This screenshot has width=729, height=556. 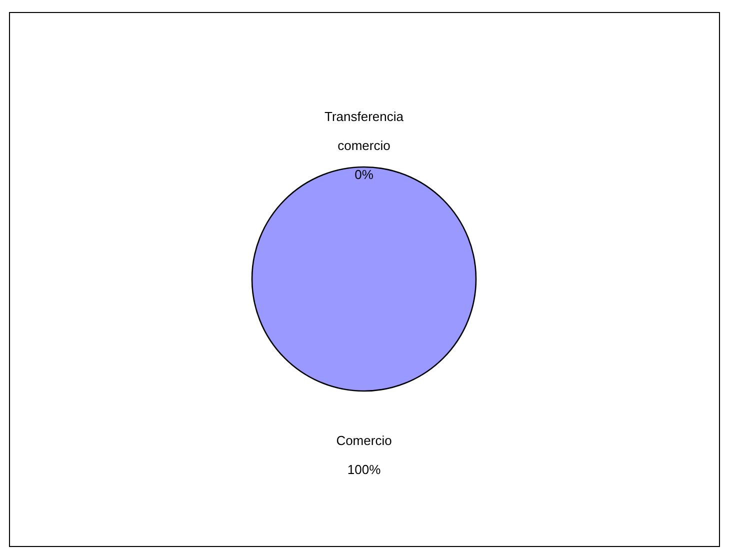 What do you see at coordinates (364, 469) in the screenshot?
I see `data-label: 100%` at bounding box center [364, 469].